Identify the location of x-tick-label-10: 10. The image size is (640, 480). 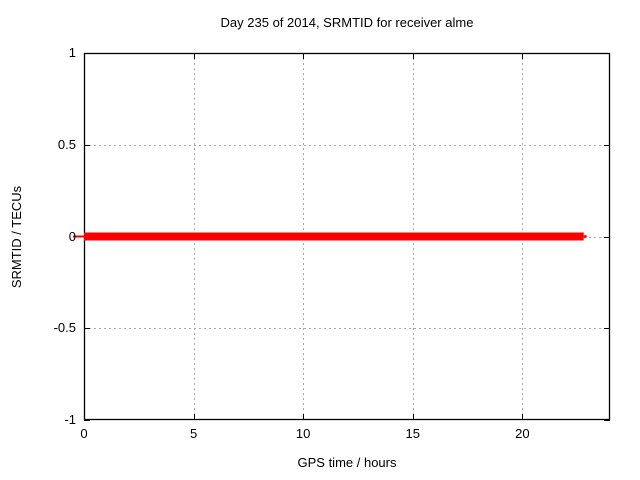
(303, 433).